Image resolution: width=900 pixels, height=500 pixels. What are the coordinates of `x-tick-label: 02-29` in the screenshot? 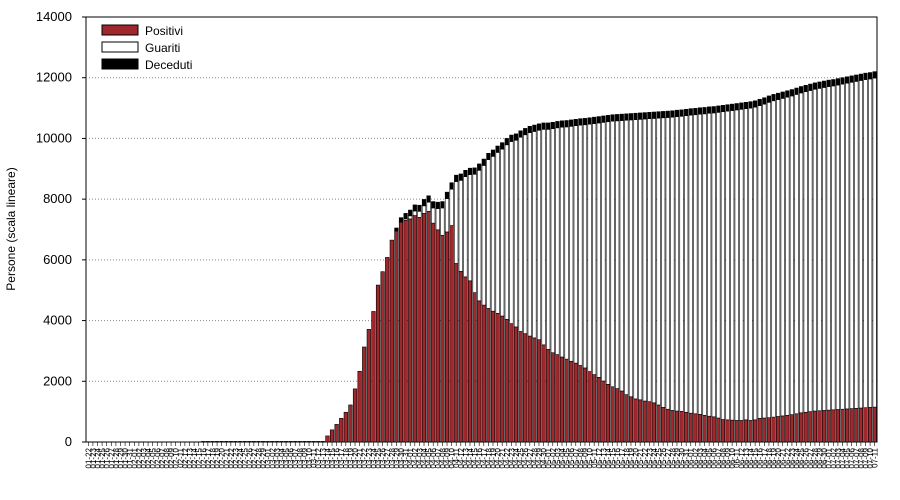 It's located at (263, 457).